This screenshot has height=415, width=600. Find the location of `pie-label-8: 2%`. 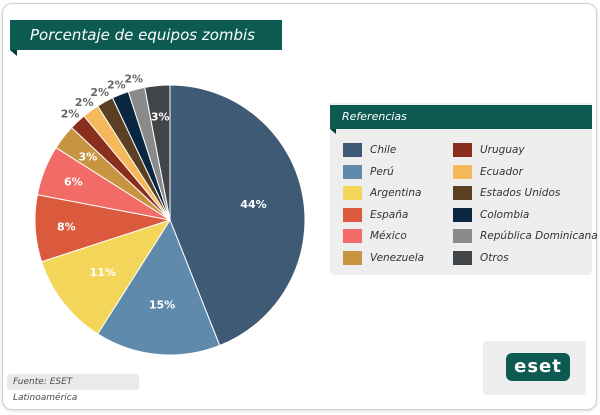

pie-label-8: 2% is located at coordinates (99, 92).